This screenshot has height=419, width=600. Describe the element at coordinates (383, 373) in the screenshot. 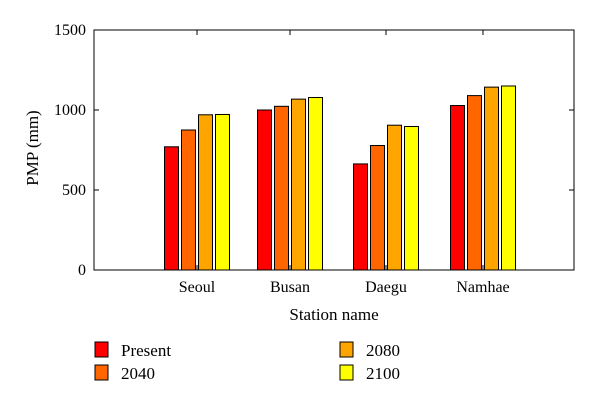

I see `legend-label-2100: 2100` at that location.